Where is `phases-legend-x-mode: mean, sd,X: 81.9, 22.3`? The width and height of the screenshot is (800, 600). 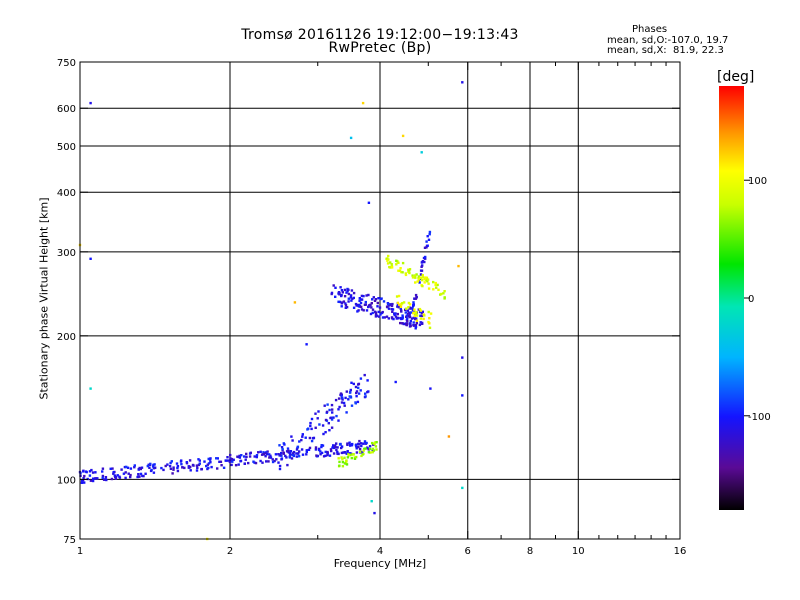
phases-legend-x-mode: mean, sd,X: 81.9, 22.3 is located at coordinates (665, 50).